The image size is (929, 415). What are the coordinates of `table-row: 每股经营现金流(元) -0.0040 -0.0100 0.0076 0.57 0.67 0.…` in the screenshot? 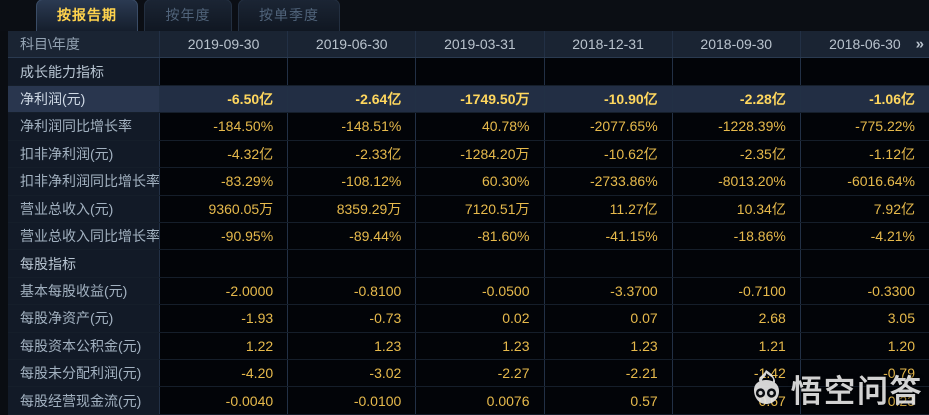 It's located at (468, 401).